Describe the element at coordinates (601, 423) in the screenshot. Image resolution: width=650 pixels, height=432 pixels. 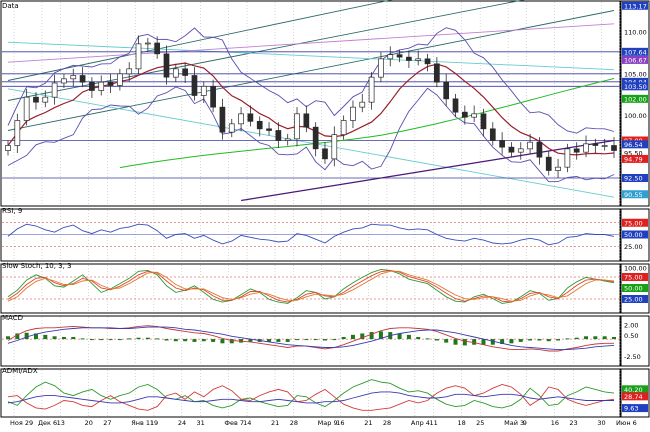
I see `x-tick-label: 30` at that location.